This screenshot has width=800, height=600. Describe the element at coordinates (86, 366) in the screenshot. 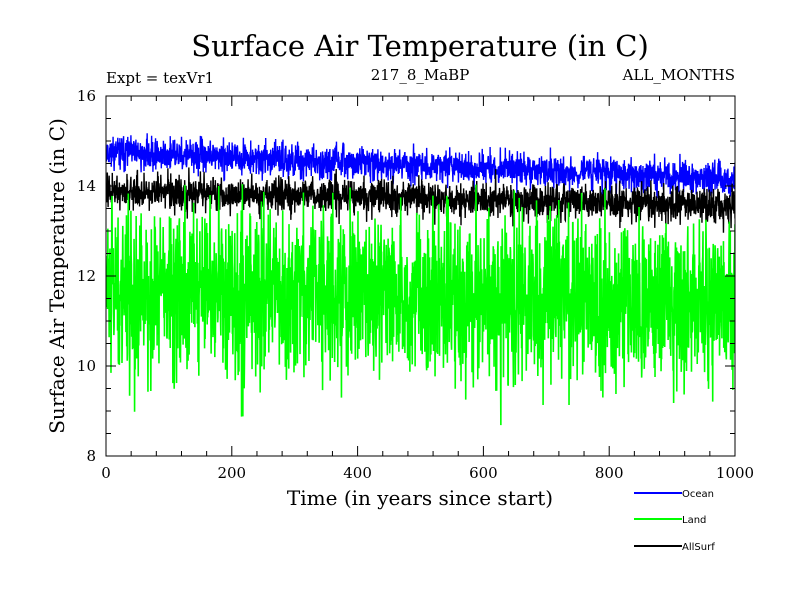

I see `y-tick-label: 10` at that location.